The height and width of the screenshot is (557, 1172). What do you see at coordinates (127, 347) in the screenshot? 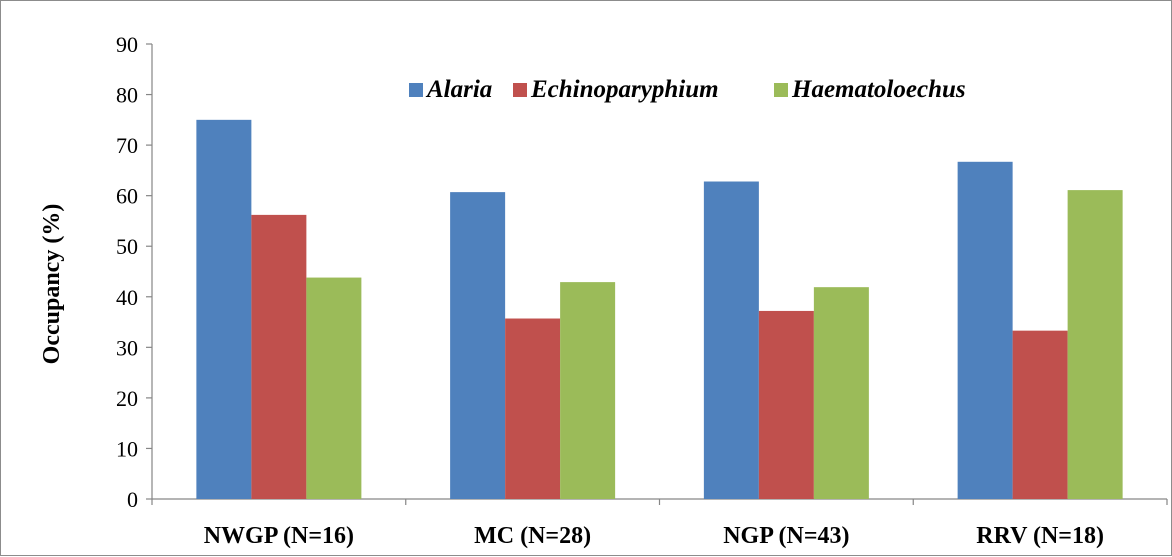
I see `y-tick-label: 30` at bounding box center [127, 347].